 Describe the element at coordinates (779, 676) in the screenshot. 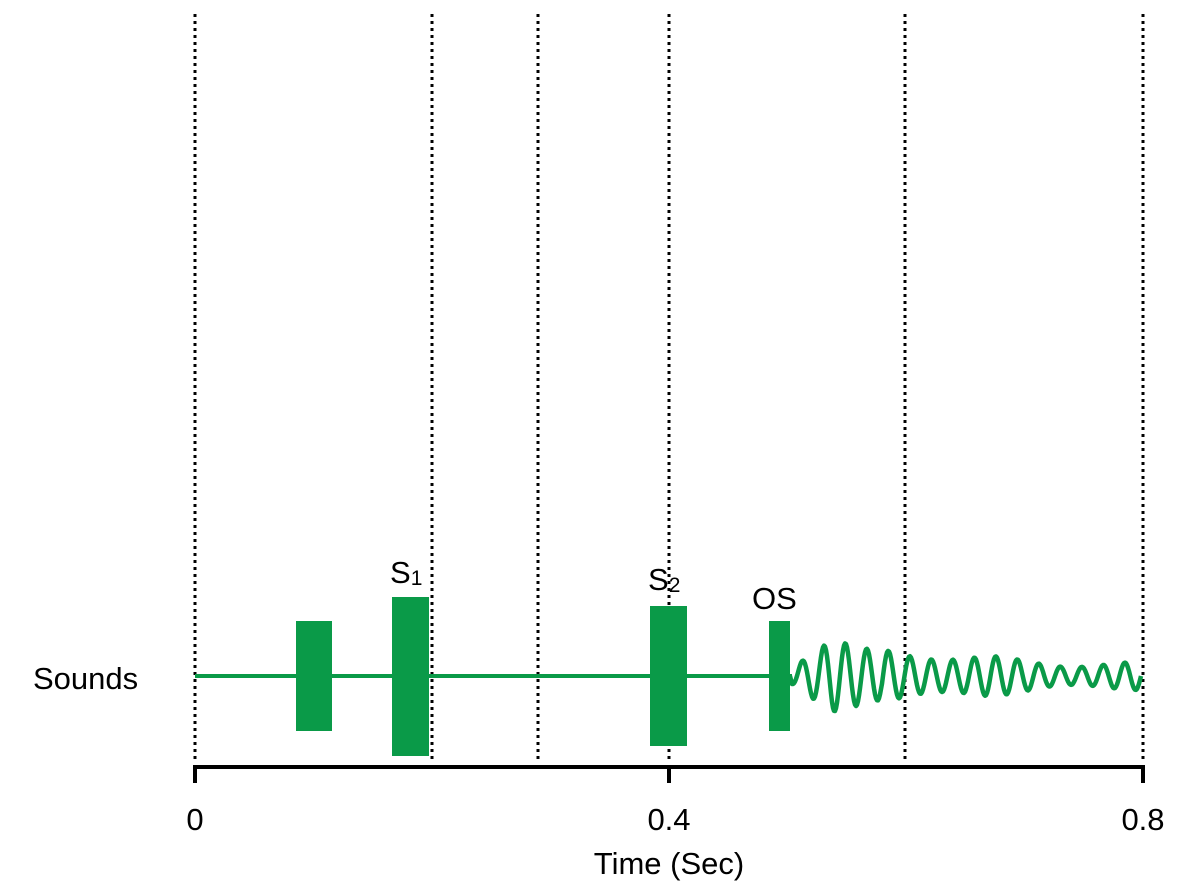

I see `os-bar` at that location.